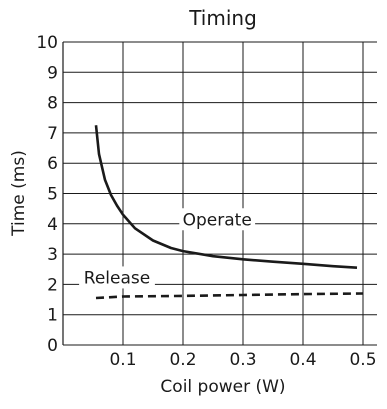  Describe the element at coordinates (52, 346) in the screenshot. I see `y-tick-label: 0` at that location.